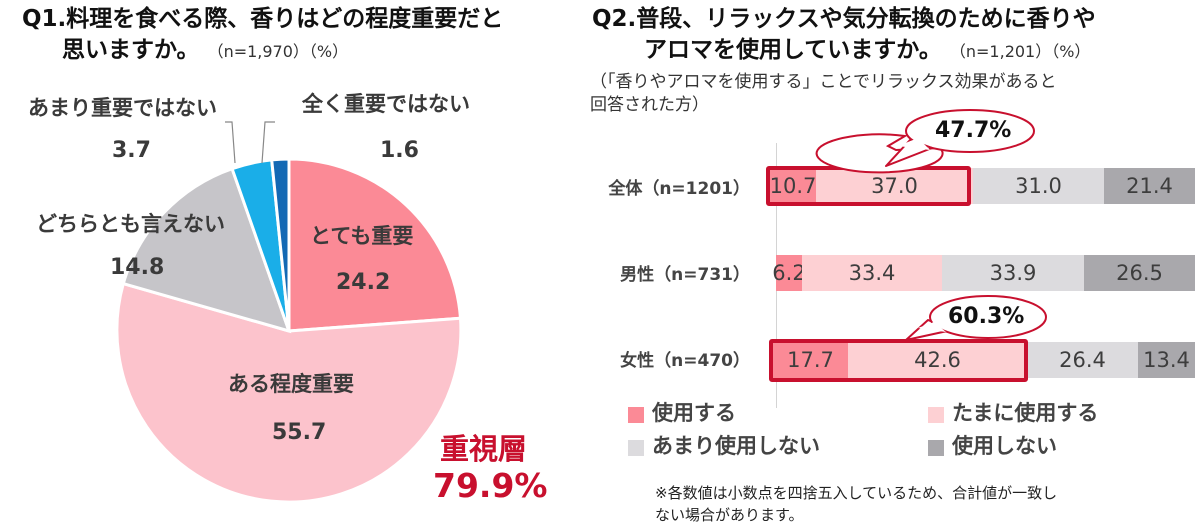  I want to click on bar-seg-rarely: 26.4, so click(1082, 360).